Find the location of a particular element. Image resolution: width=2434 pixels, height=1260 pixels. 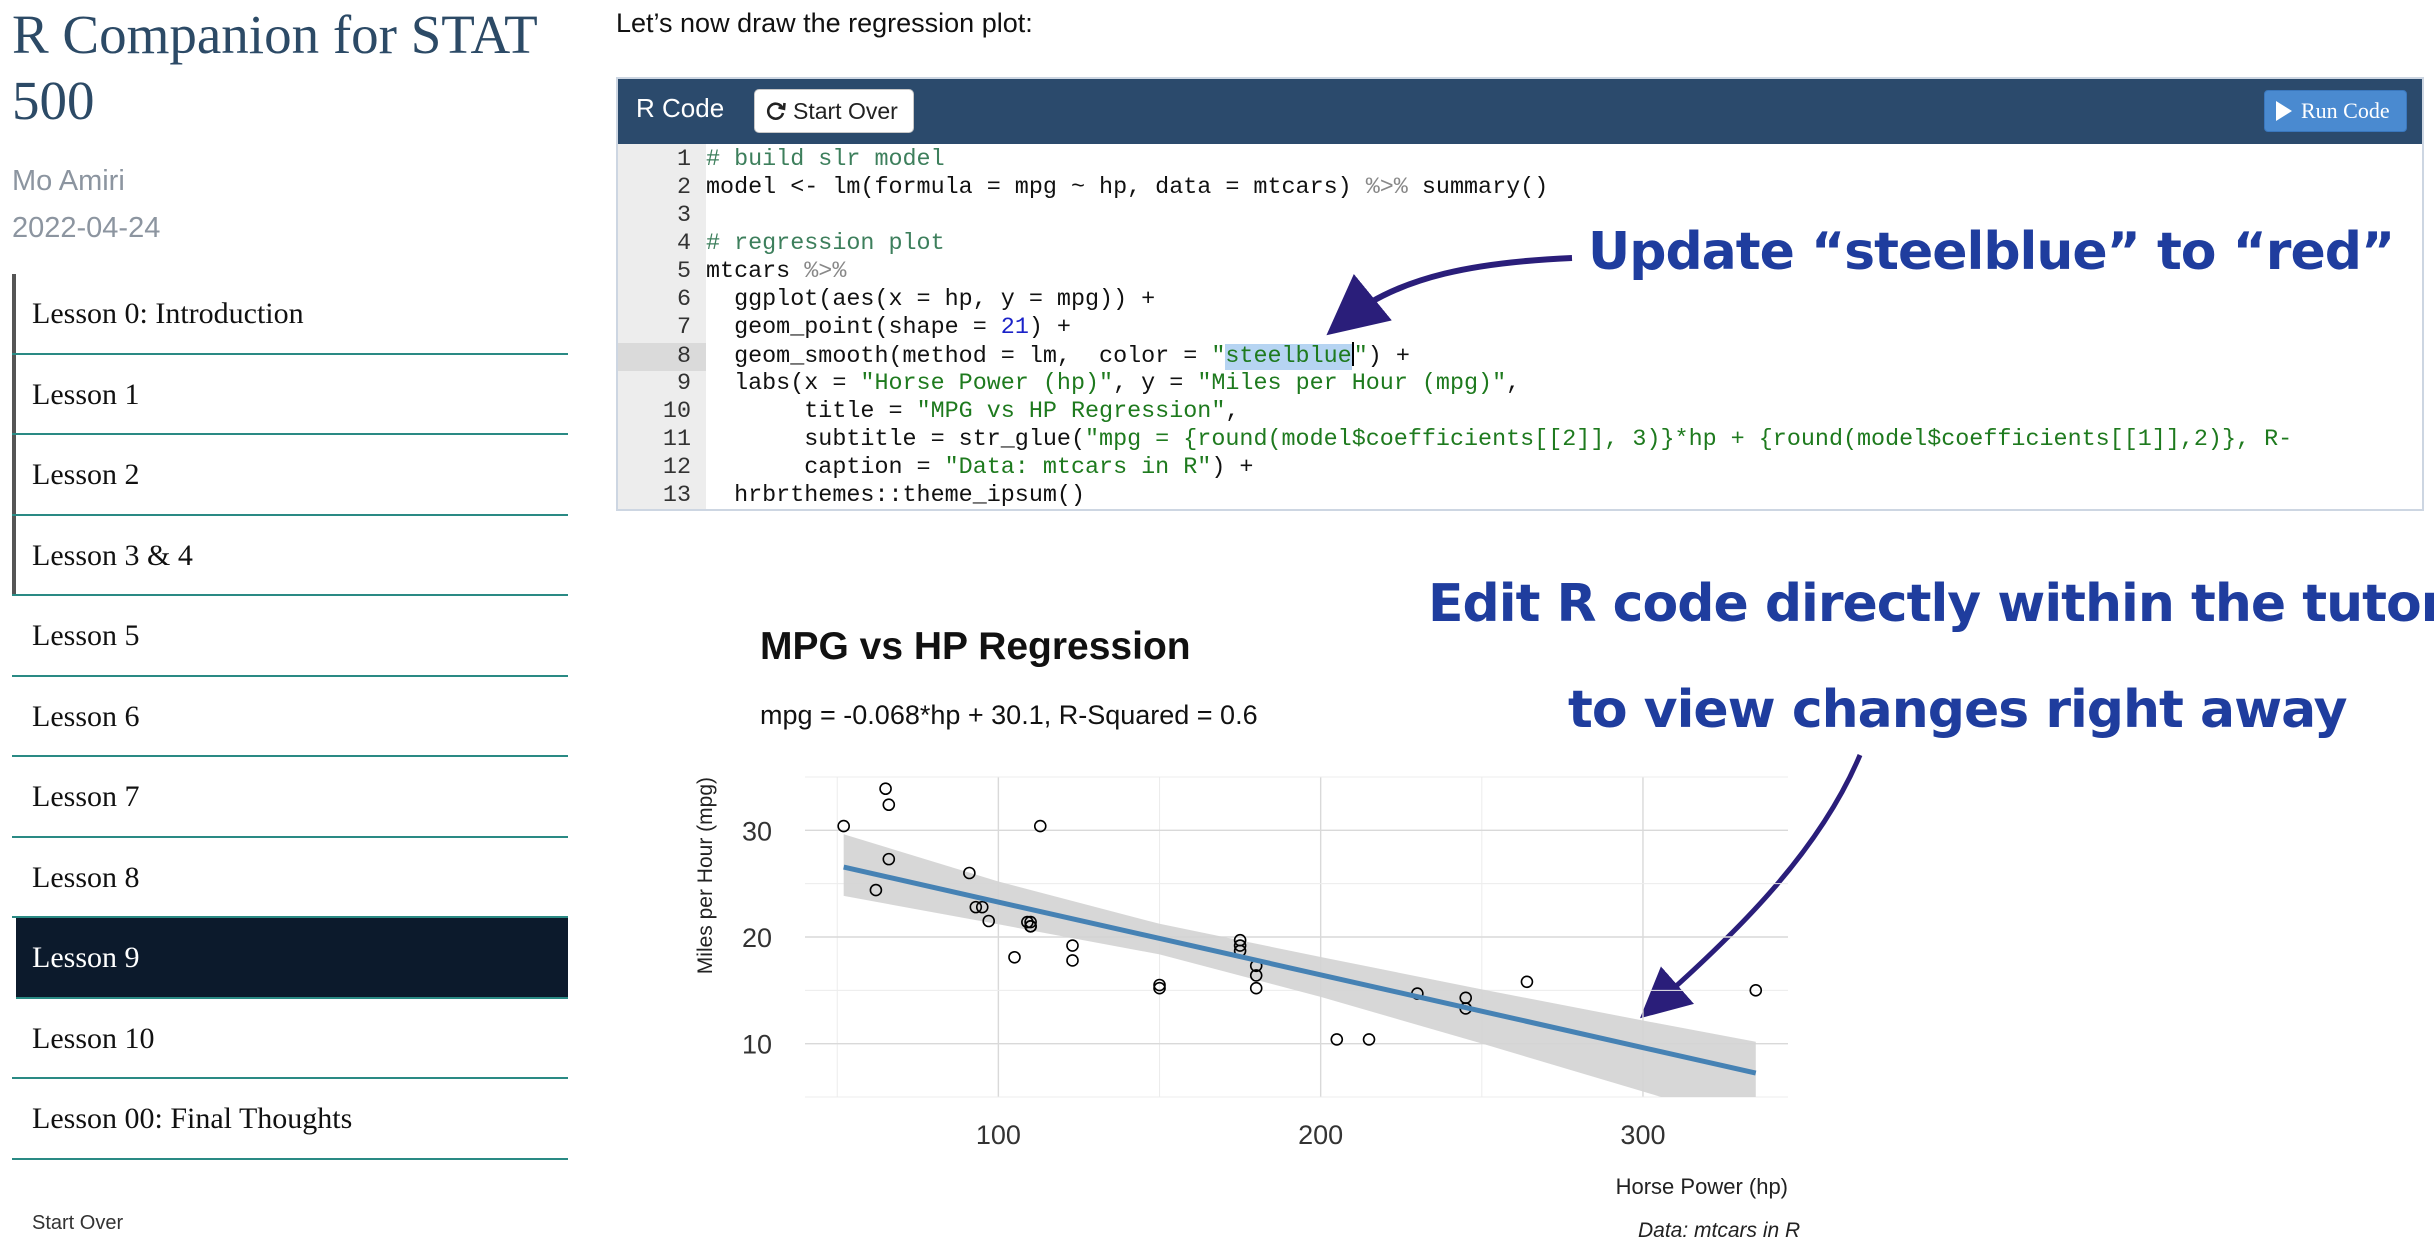

line-number: 13 is located at coordinates (676, 496).